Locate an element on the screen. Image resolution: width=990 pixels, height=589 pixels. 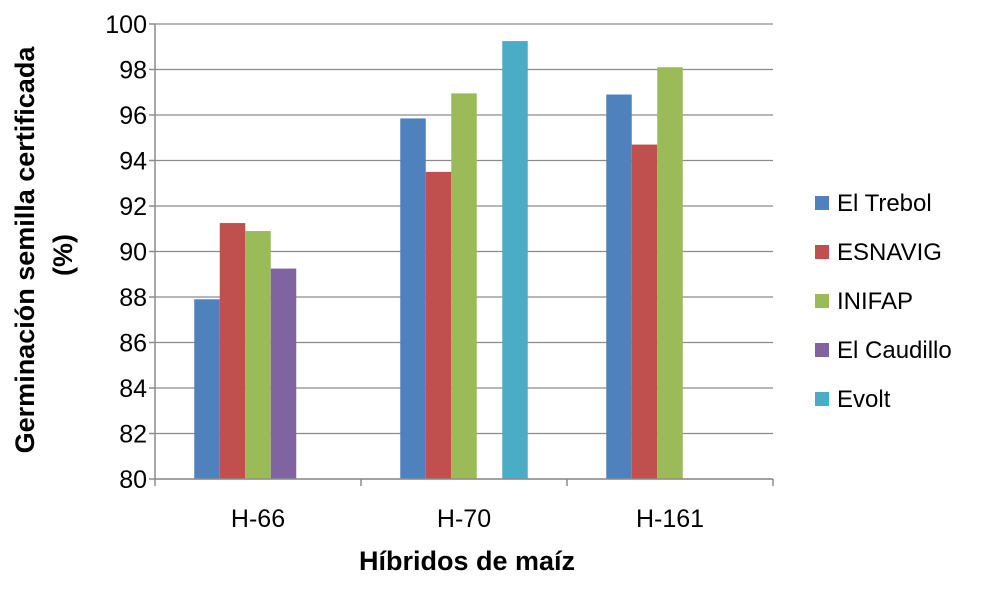
y-tick-label: 94 is located at coordinates (133, 162).